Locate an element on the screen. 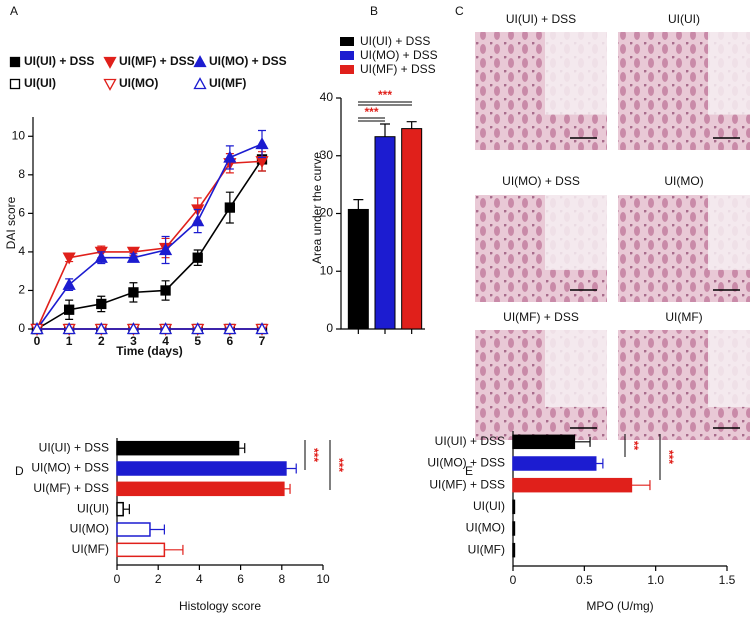 Image resolution: width=750 pixels, height=622 pixels. x-tick-label: 0.5 is located at coordinates (584, 580).